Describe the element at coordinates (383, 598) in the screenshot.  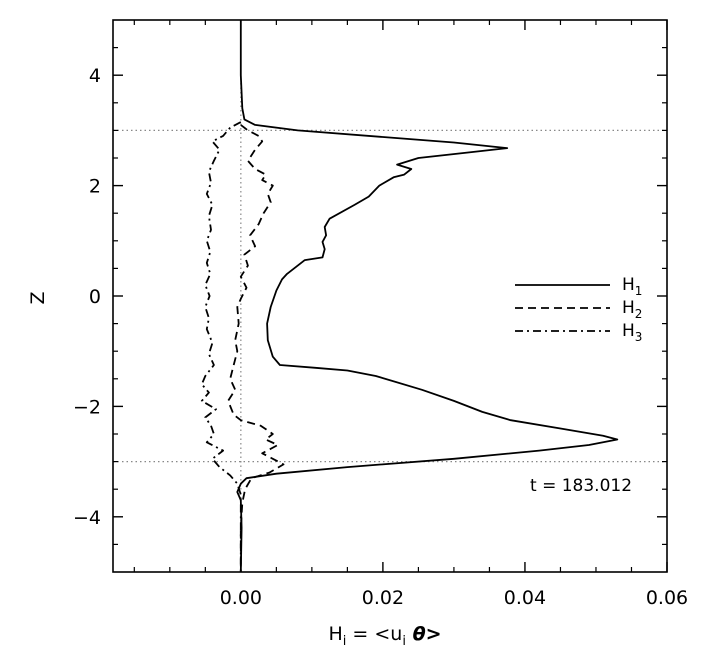
I see `x-tick-label: 0.02` at that location.